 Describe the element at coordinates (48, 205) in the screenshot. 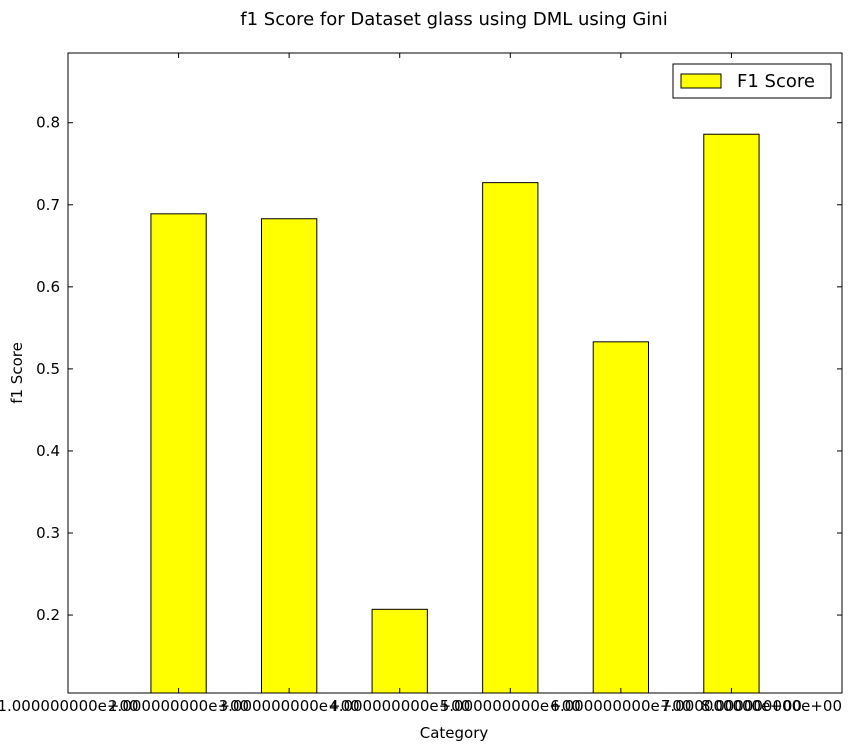

I see `y-tick-label: 0.7` at that location.